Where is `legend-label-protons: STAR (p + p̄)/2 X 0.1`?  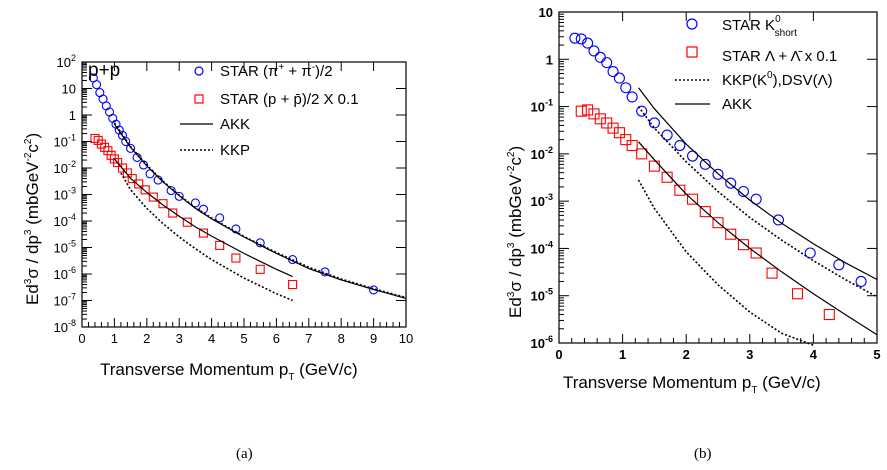
legend-label-protons: STAR (p + p̄)/2 X 0.1 is located at coordinates (289, 99).